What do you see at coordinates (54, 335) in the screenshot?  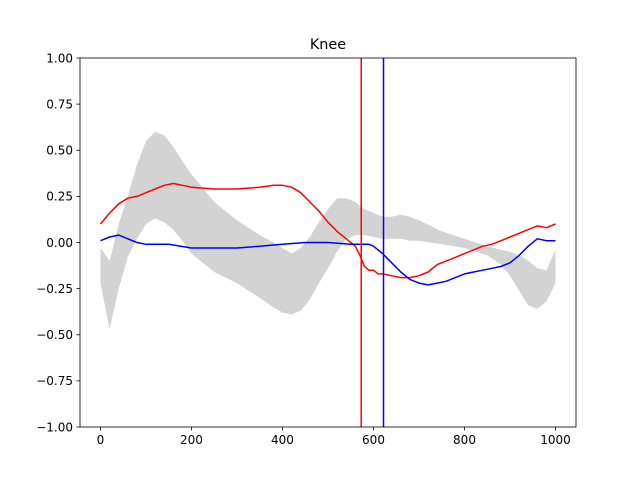 I see `y-tick-label: −0.50` at bounding box center [54, 335].